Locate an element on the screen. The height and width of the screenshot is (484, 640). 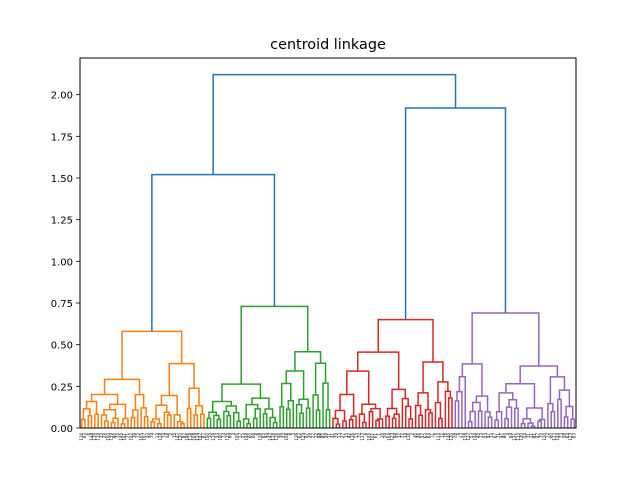
leaf-label: 129 is located at coordinates (302, 437).